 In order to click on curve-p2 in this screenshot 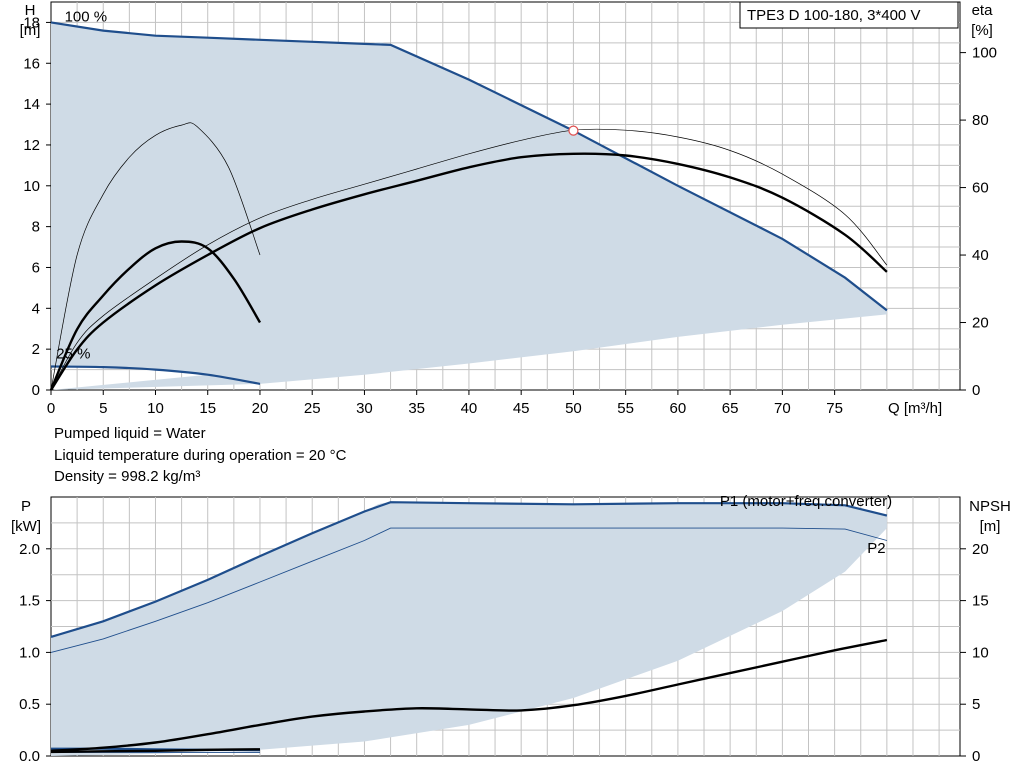, I will do `click(469, 590)`.